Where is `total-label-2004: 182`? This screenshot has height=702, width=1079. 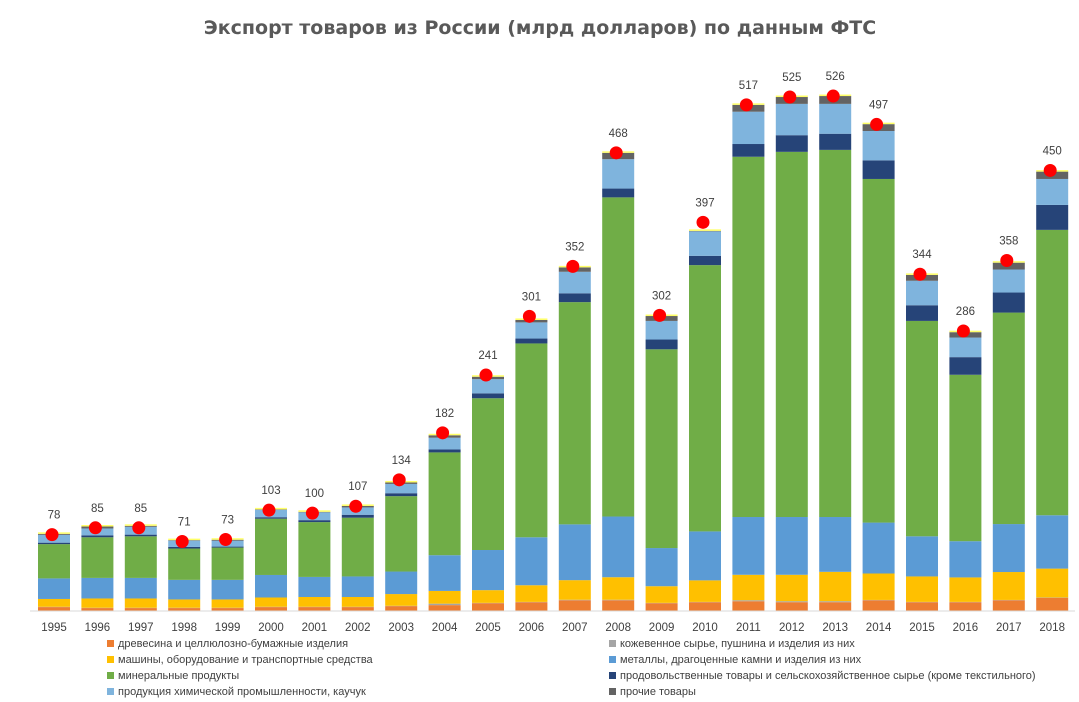
total-label-2004: 182 is located at coordinates (444, 414).